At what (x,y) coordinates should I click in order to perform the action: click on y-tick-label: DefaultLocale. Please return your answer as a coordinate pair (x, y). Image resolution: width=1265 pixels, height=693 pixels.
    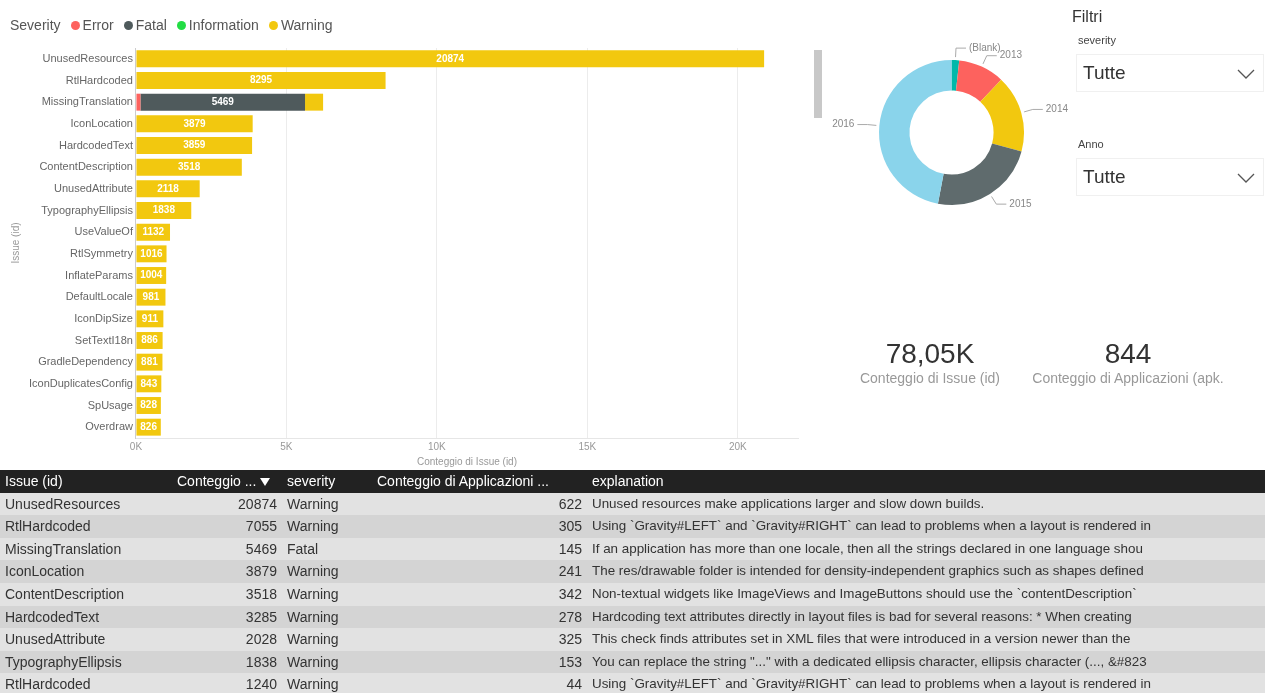
    Looking at the image, I should click on (99, 296).